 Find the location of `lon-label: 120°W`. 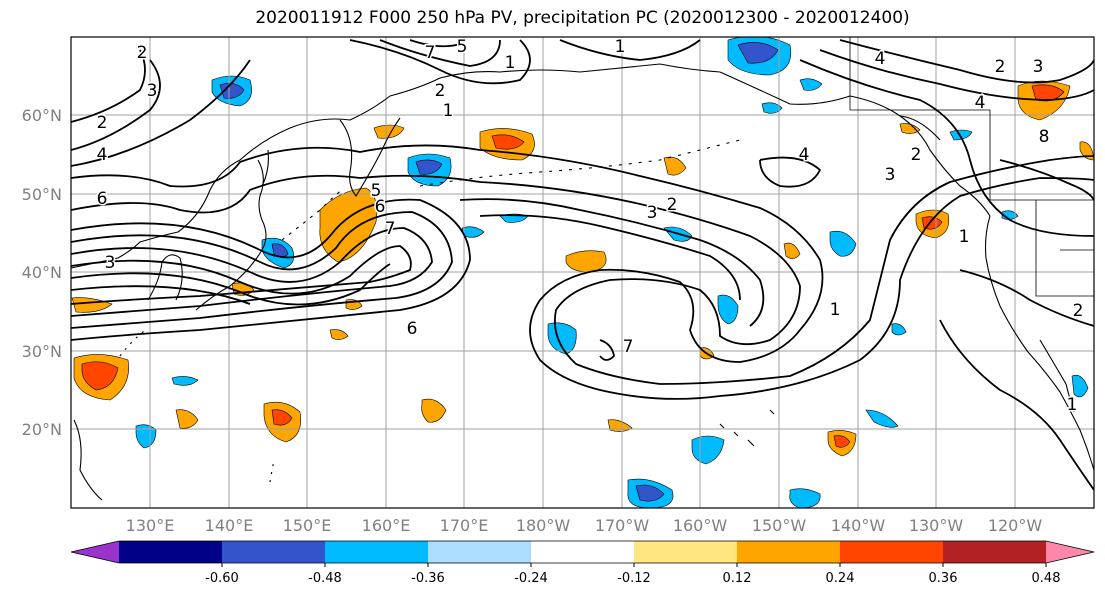

lon-label: 120°W is located at coordinates (1015, 525).